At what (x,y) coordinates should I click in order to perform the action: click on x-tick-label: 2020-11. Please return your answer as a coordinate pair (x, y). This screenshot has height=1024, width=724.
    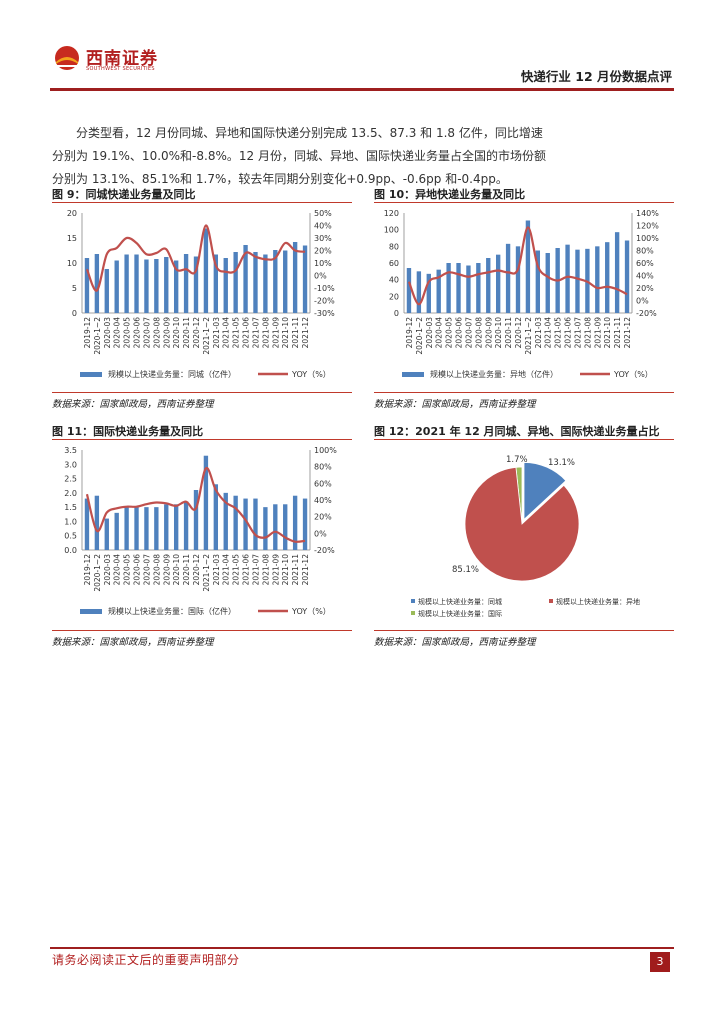
    Looking at the image, I should click on (186, 333).